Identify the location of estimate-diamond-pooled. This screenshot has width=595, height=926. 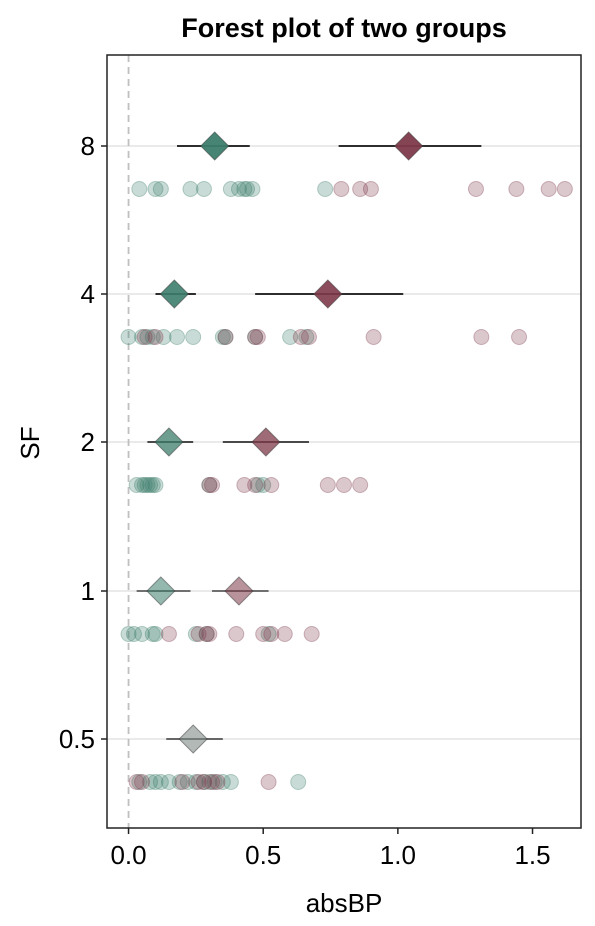
(193, 739).